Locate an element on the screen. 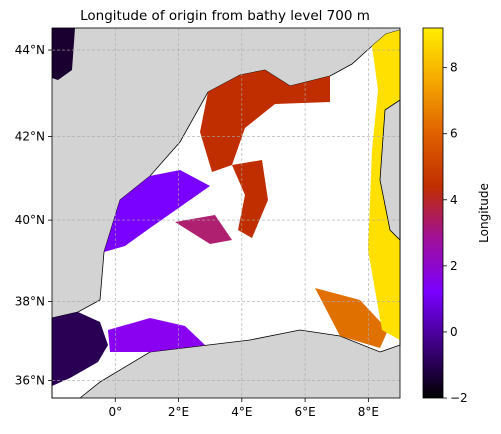  colorbar-tick-label: 2 is located at coordinates (454, 266).